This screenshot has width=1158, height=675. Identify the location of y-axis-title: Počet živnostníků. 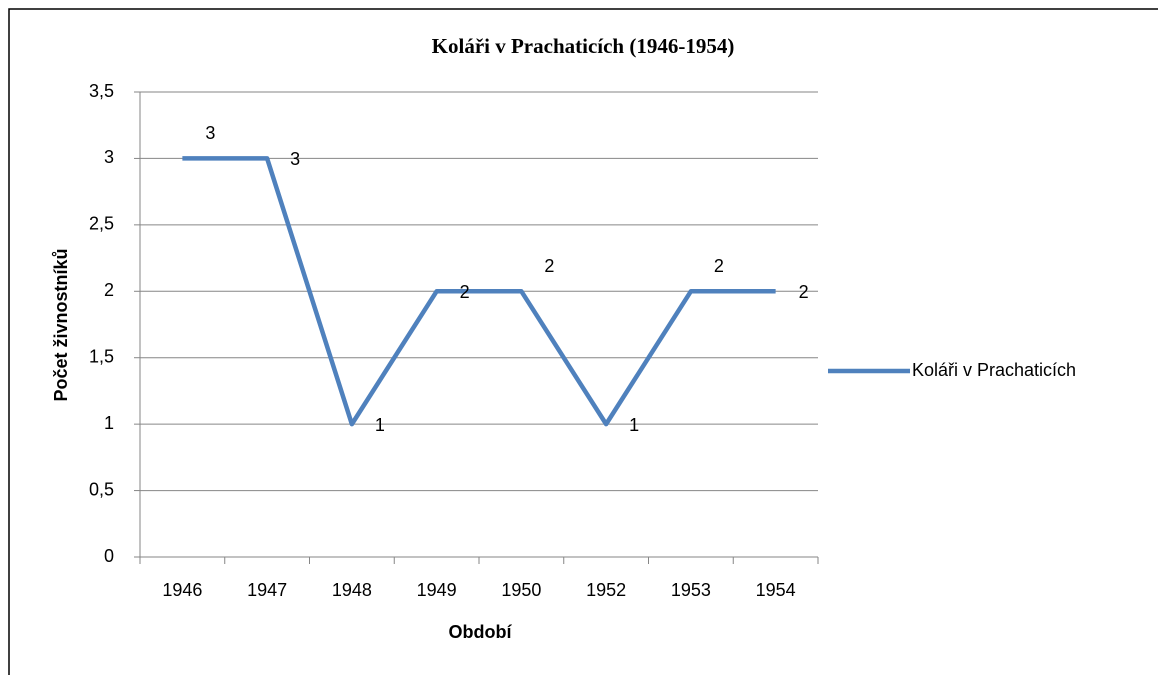
(61, 324).